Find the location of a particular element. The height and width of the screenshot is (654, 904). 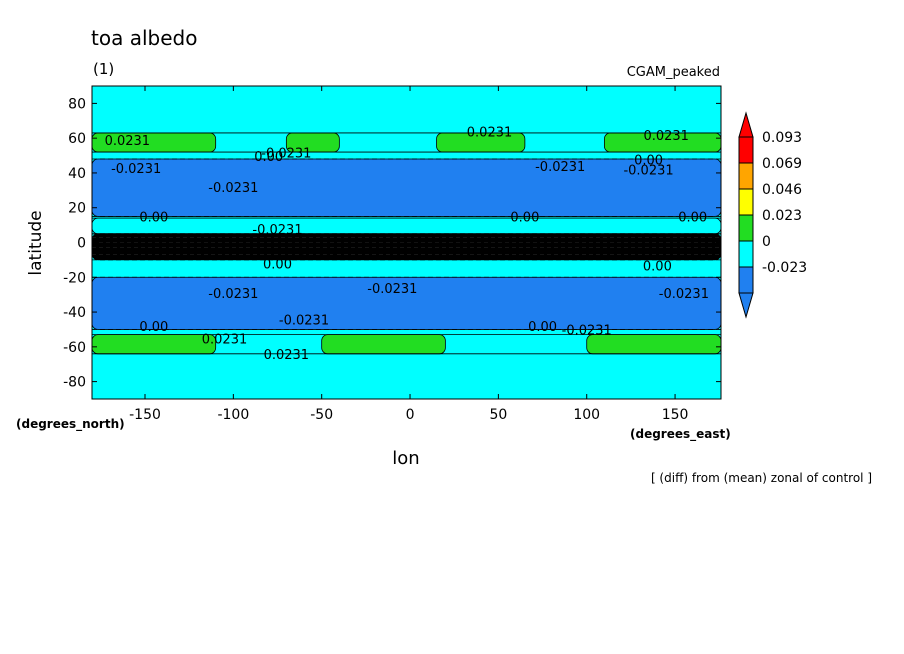

x-axis-title: lon is located at coordinates (405, 458).